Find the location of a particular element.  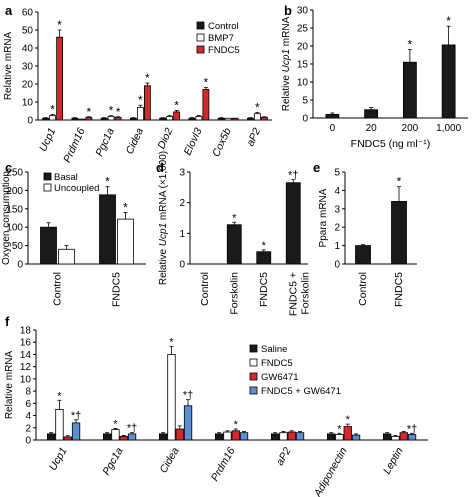

panel-f-x-tick-label: Cidea is located at coordinates (169, 460).